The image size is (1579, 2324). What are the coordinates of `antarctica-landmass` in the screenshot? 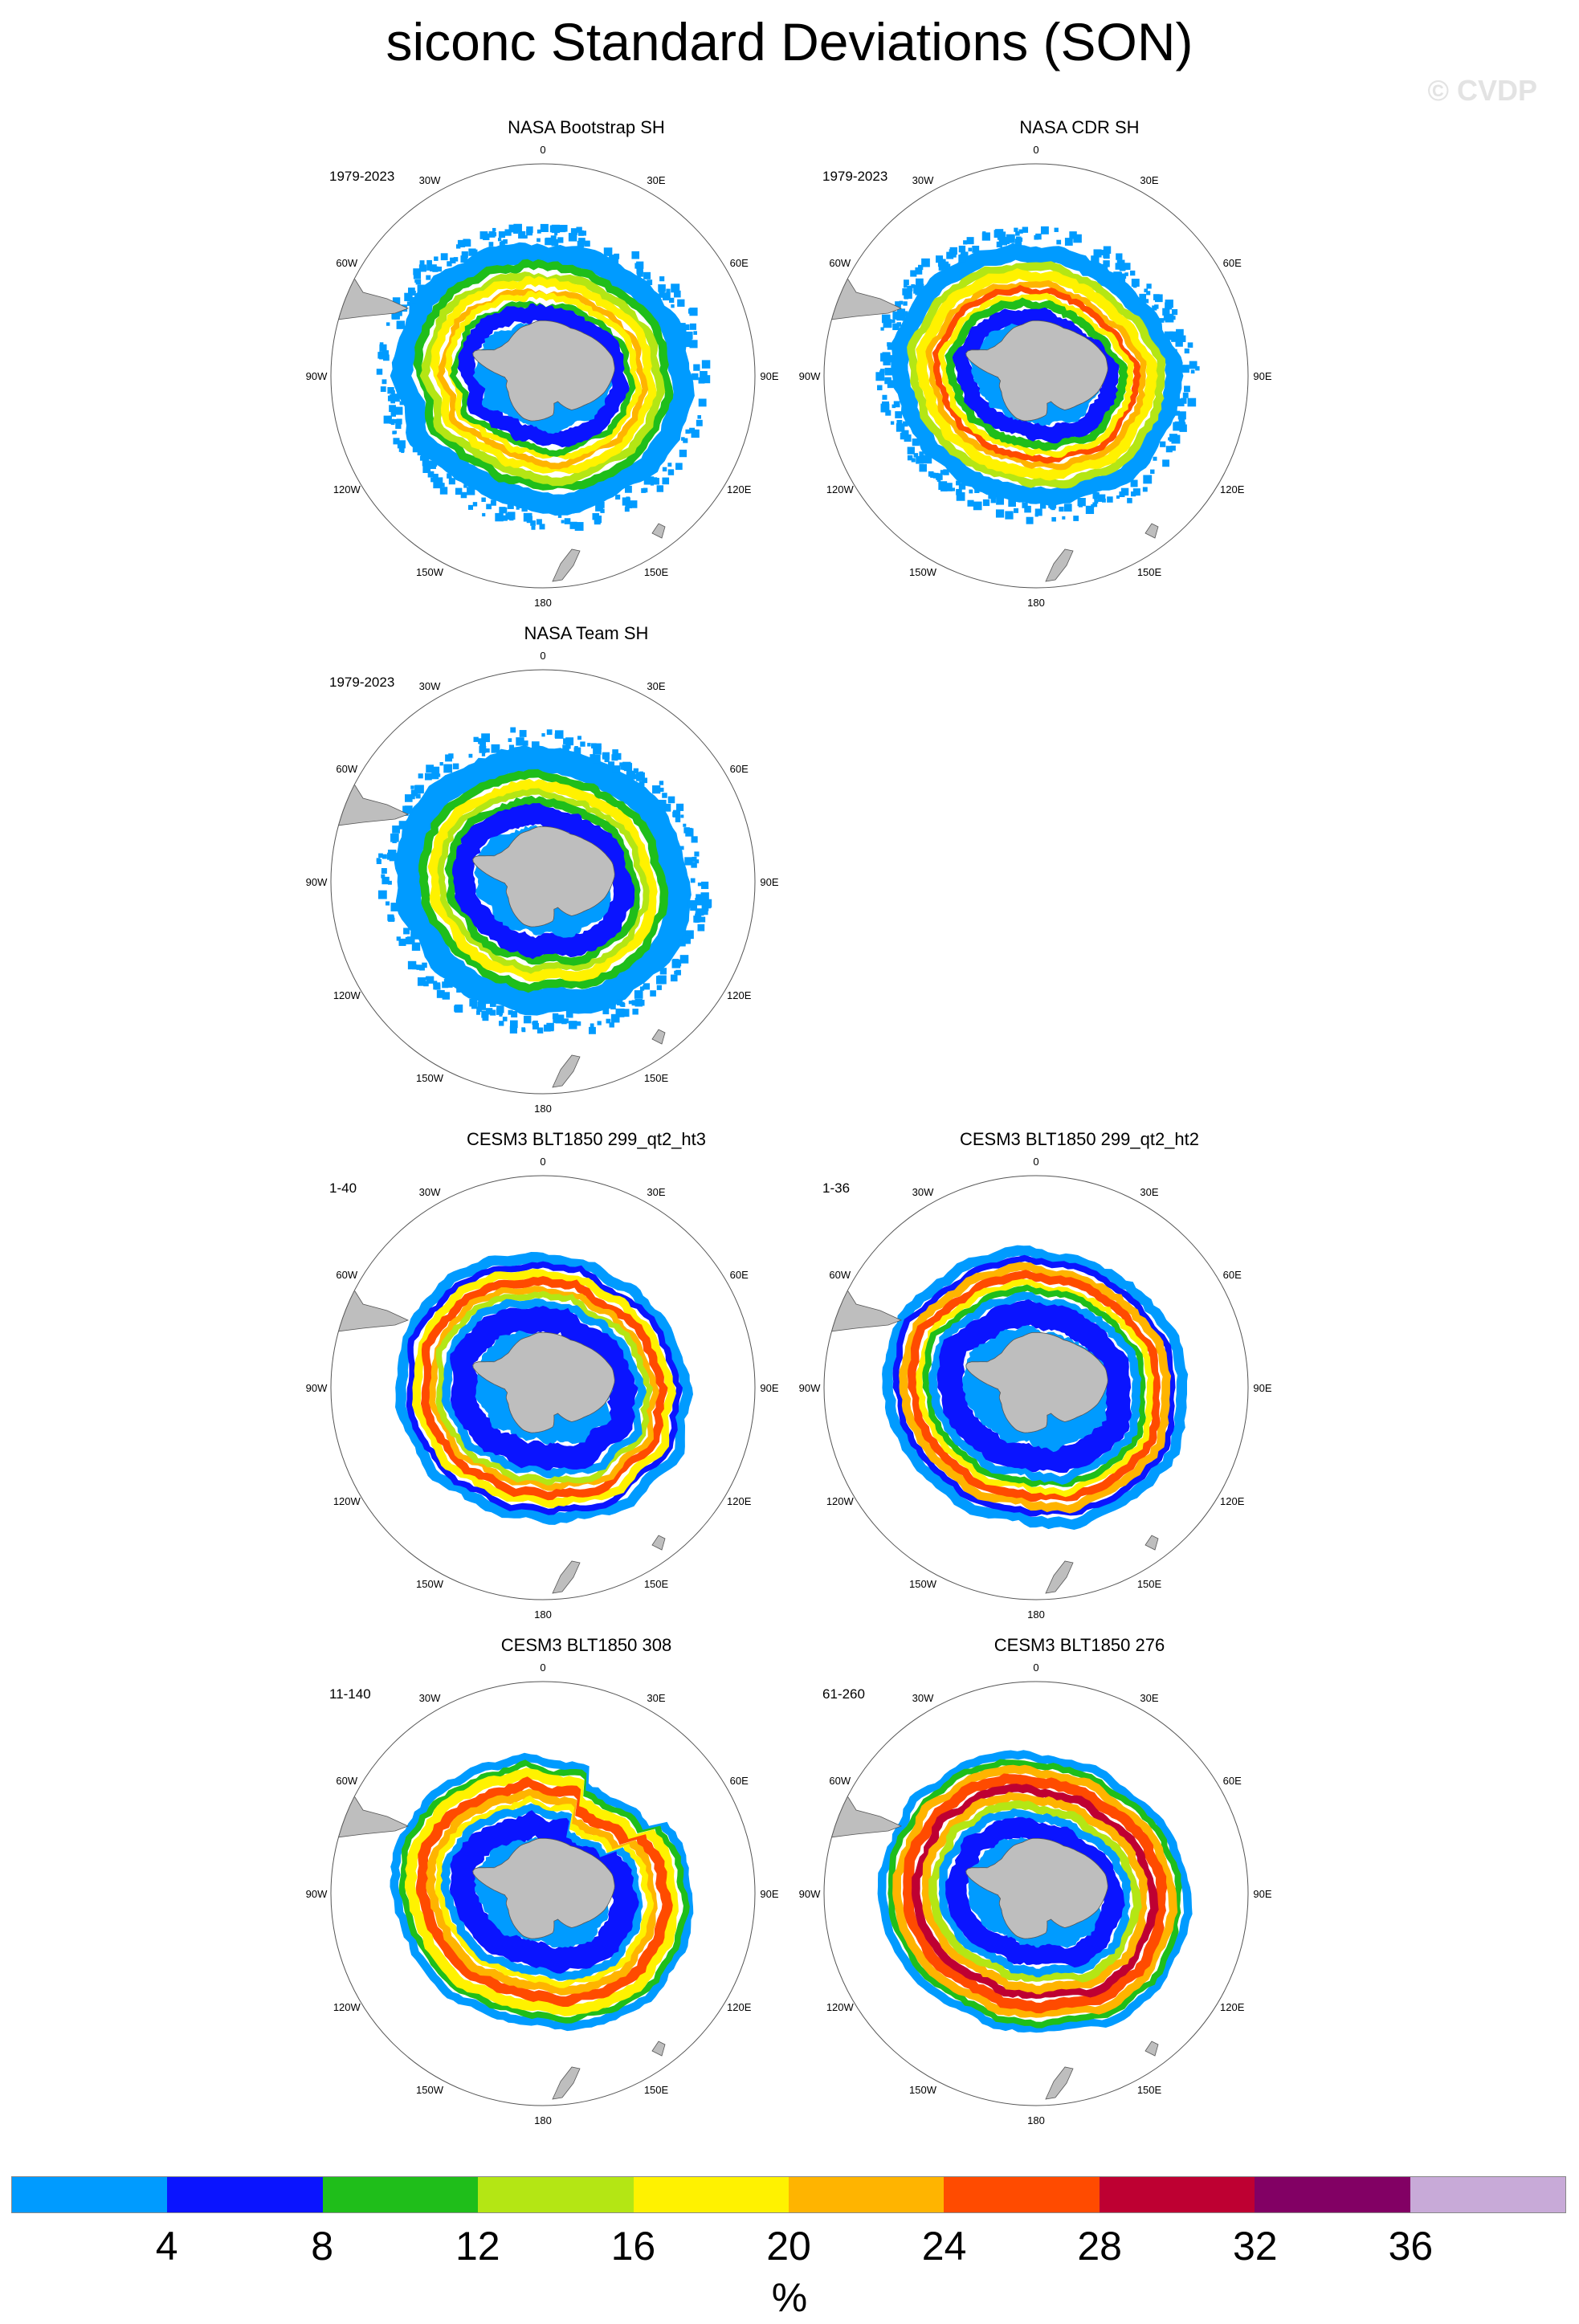 It's located at (1036, 1889).